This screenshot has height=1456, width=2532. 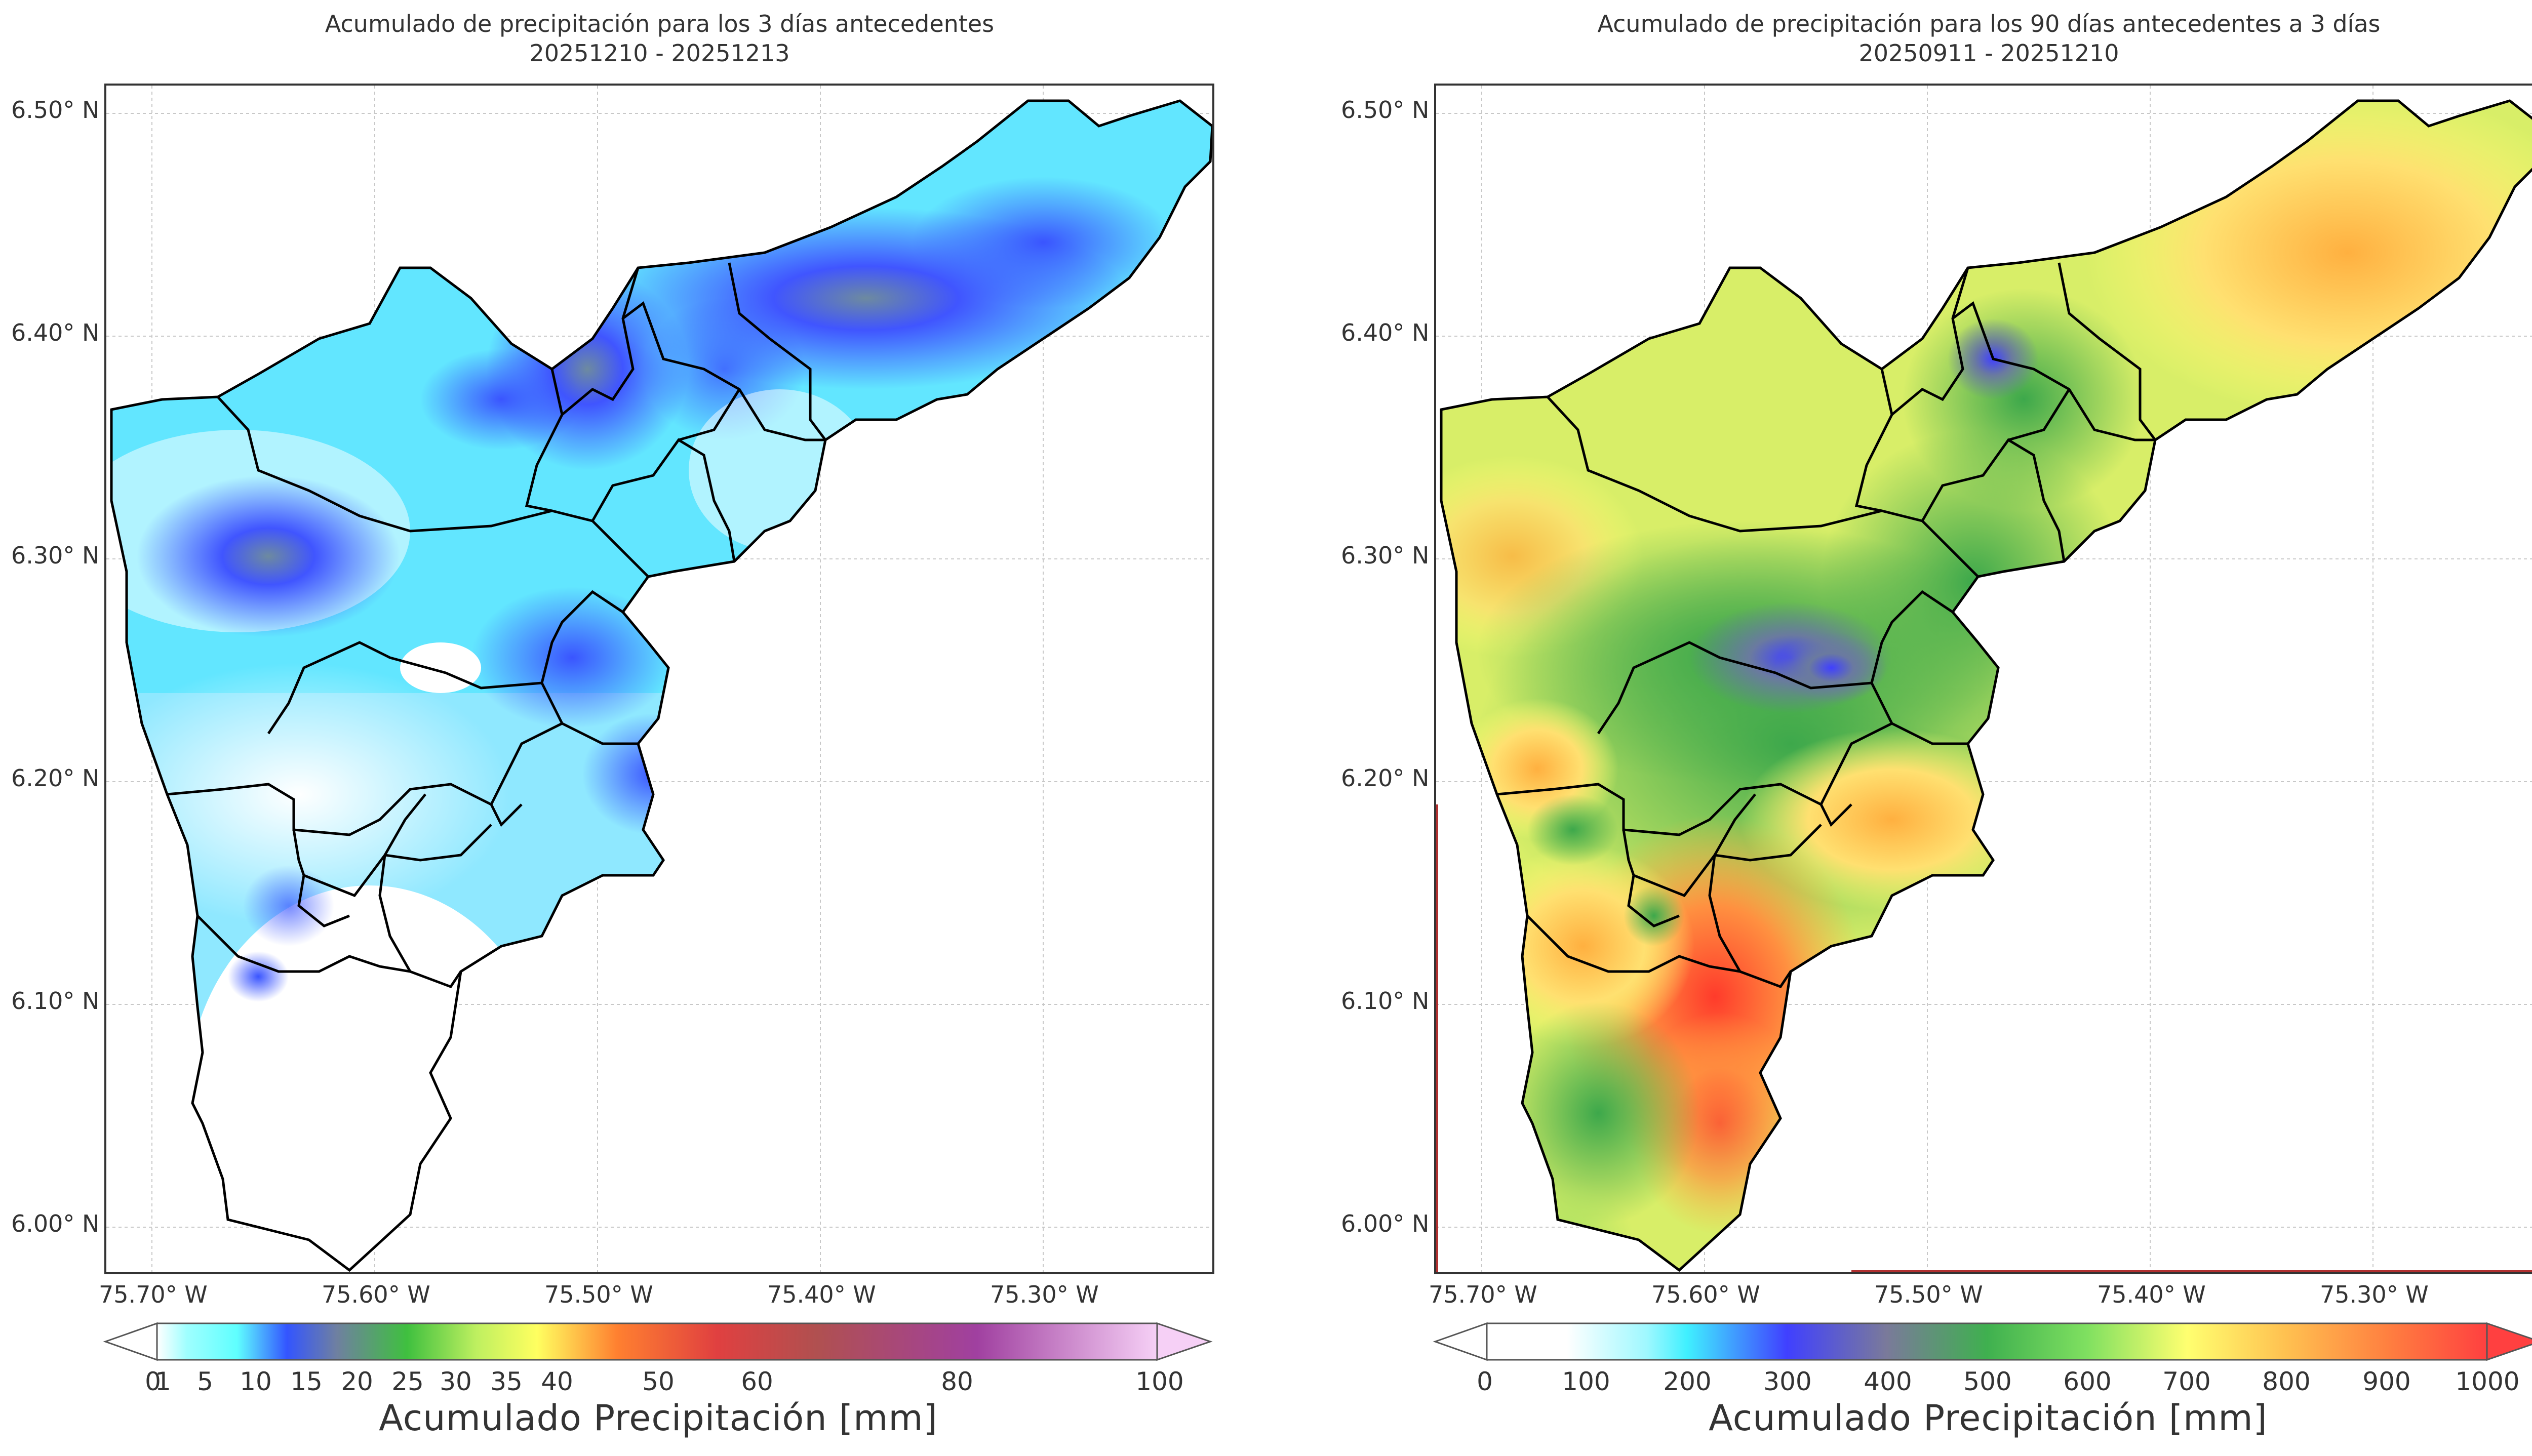 I want to click on left-lat-label: 6.20° N, so click(x=55, y=778).